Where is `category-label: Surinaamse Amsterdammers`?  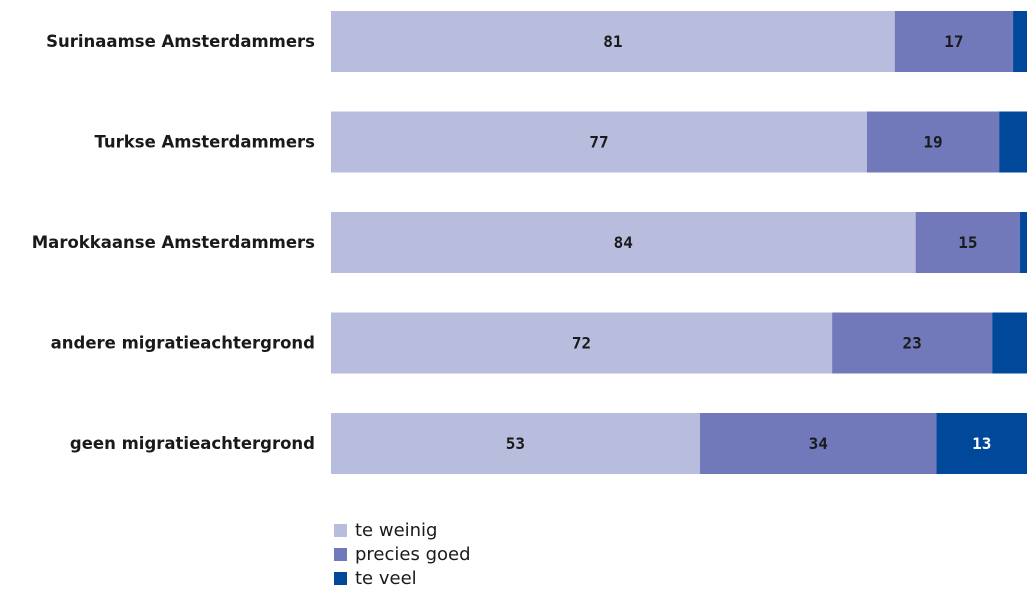 category-label: Surinaamse Amsterdammers is located at coordinates (180, 41).